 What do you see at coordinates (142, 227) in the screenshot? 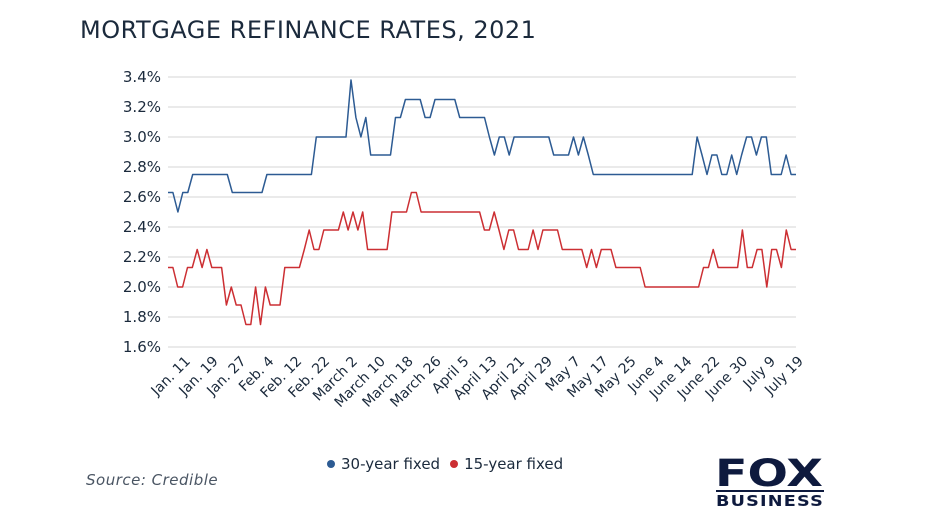
I see `y-tick-label: 2.4%` at bounding box center [142, 227].